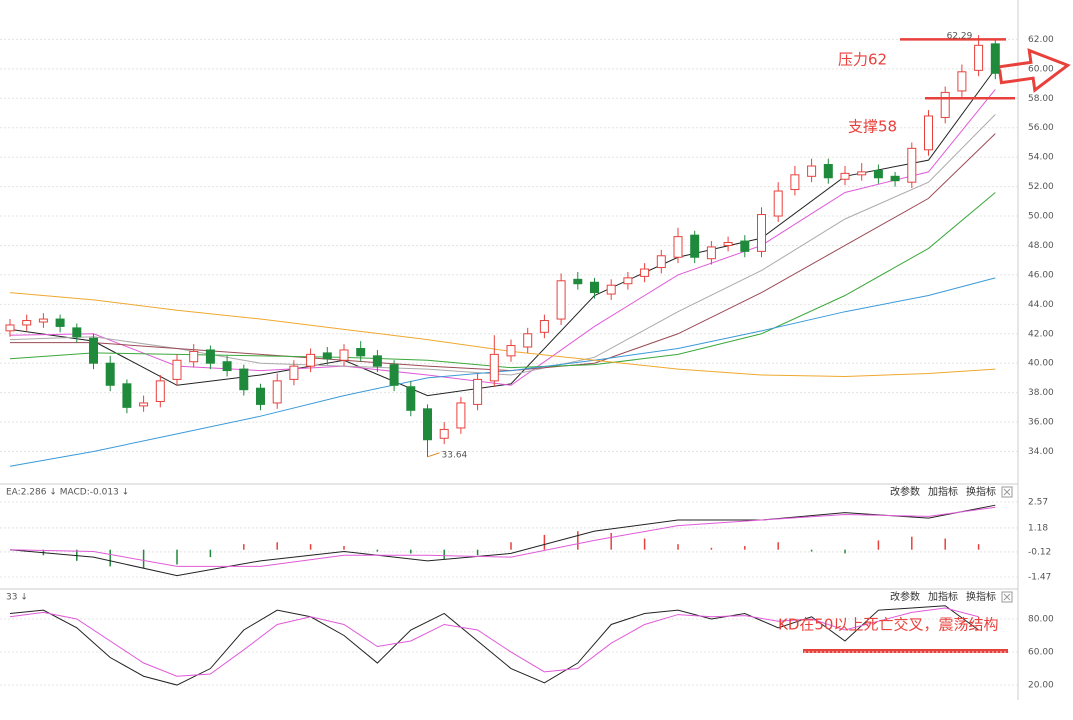 The image size is (1073, 720). I want to click on y-tick-label: 58.00, so click(1041, 99).